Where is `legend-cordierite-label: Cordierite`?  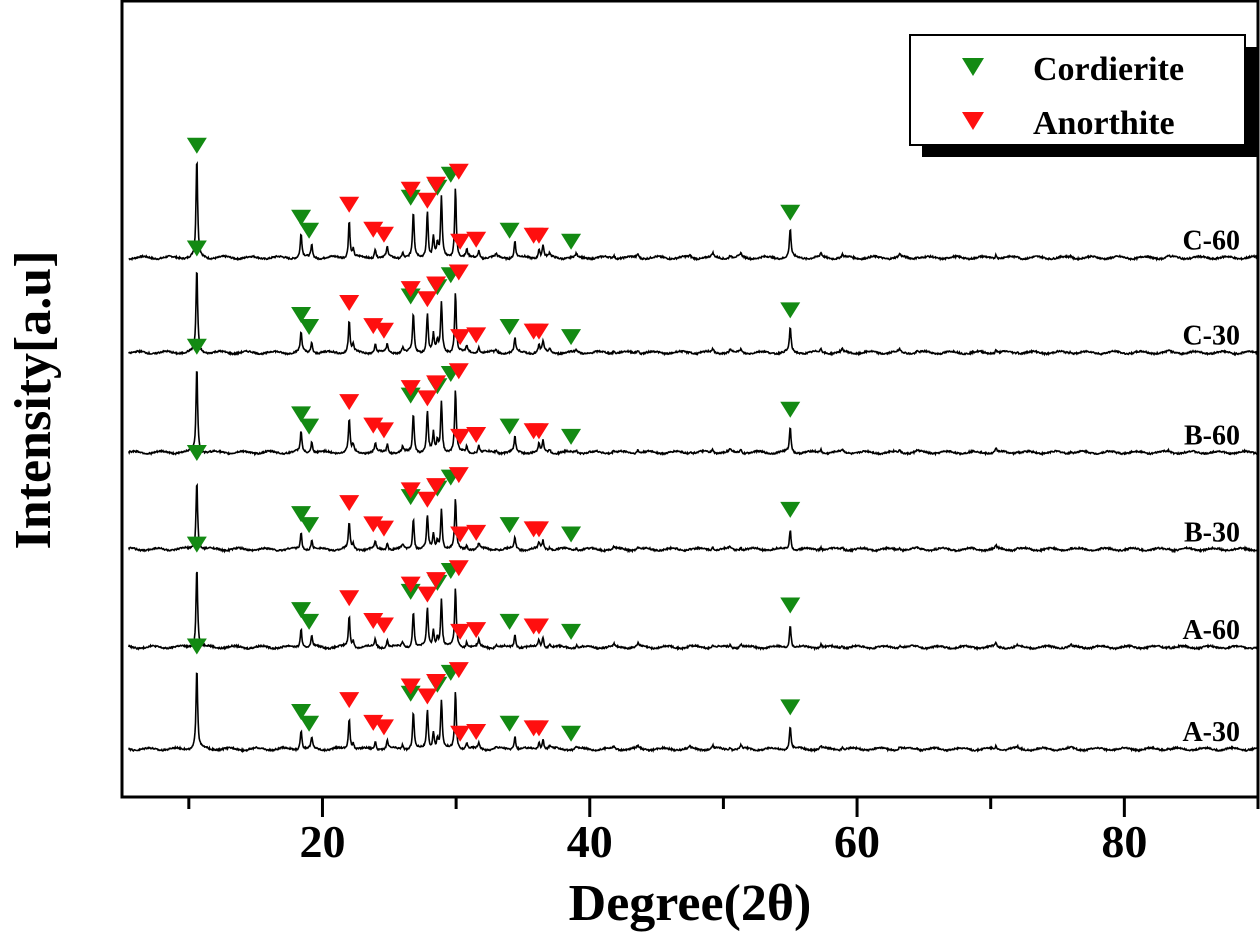 legend-cordierite-label: Cordierite is located at coordinates (1108, 69).